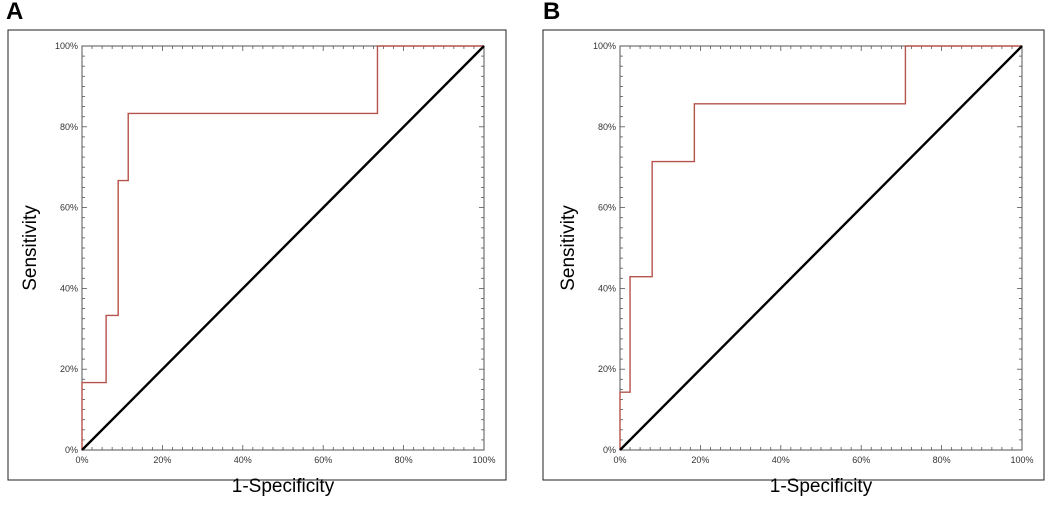  What do you see at coordinates (15, 12) in the screenshot?
I see `panel-label-a: A` at bounding box center [15, 12].